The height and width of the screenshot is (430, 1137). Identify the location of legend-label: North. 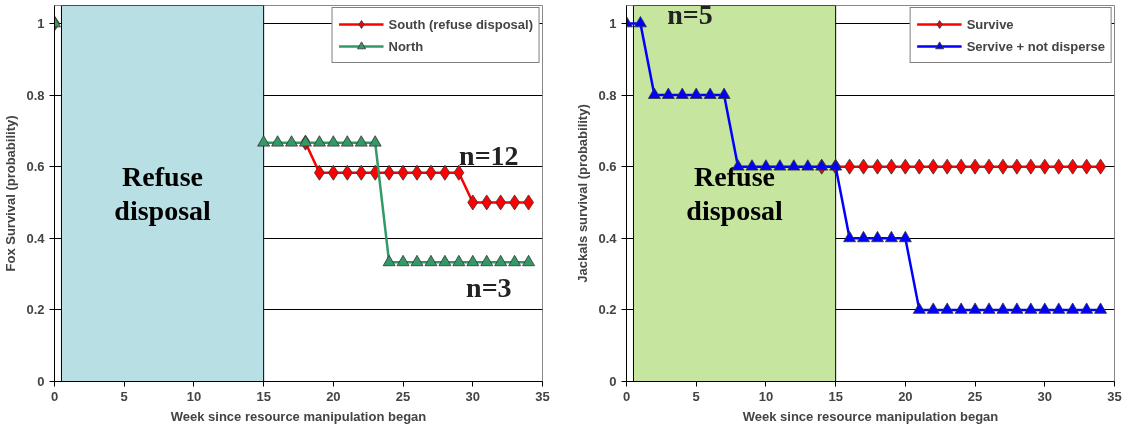
(406, 46).